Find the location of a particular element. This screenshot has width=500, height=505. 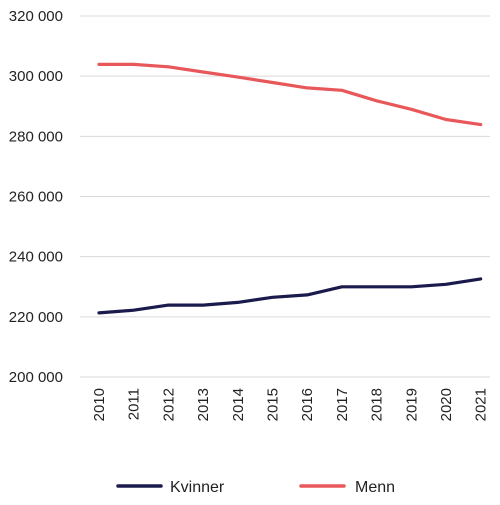

series-line-kvinner is located at coordinates (290, 296).